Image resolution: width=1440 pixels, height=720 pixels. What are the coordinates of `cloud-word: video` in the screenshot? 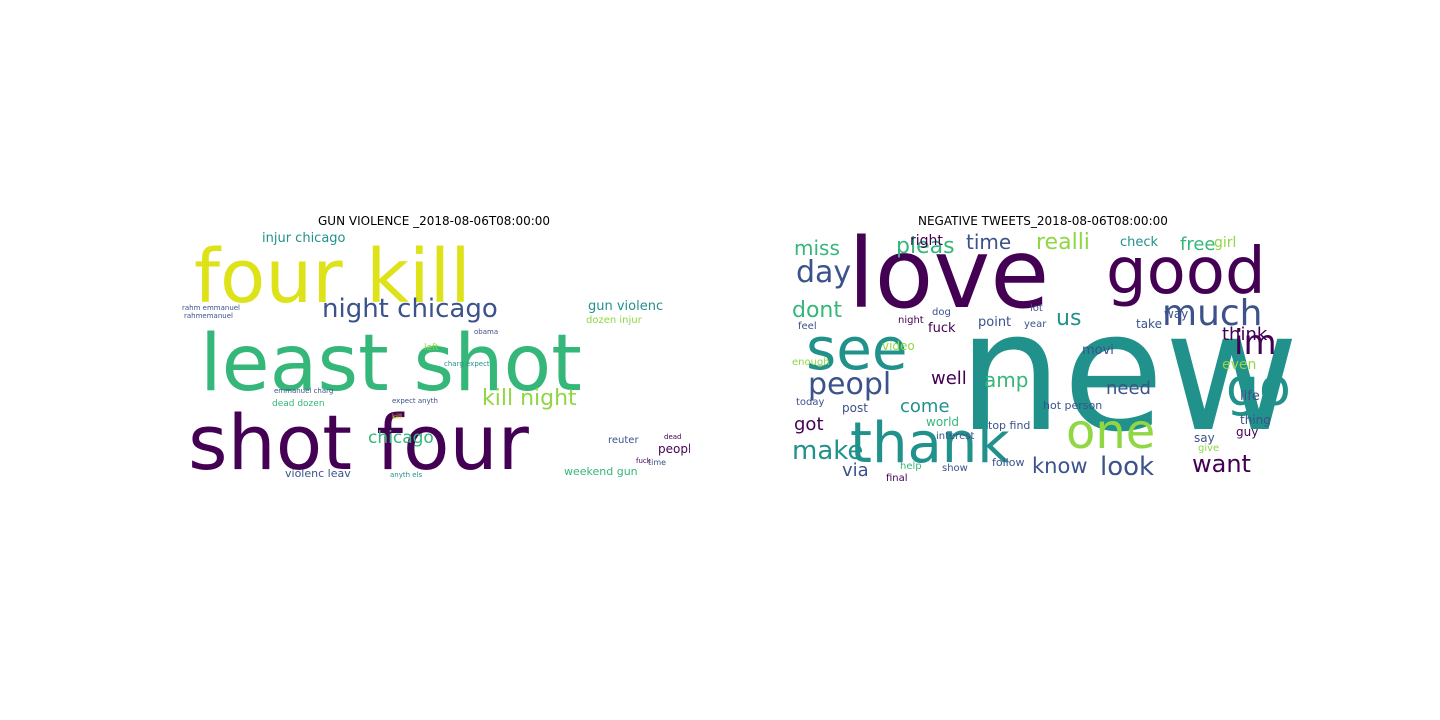 It's located at (898, 346).